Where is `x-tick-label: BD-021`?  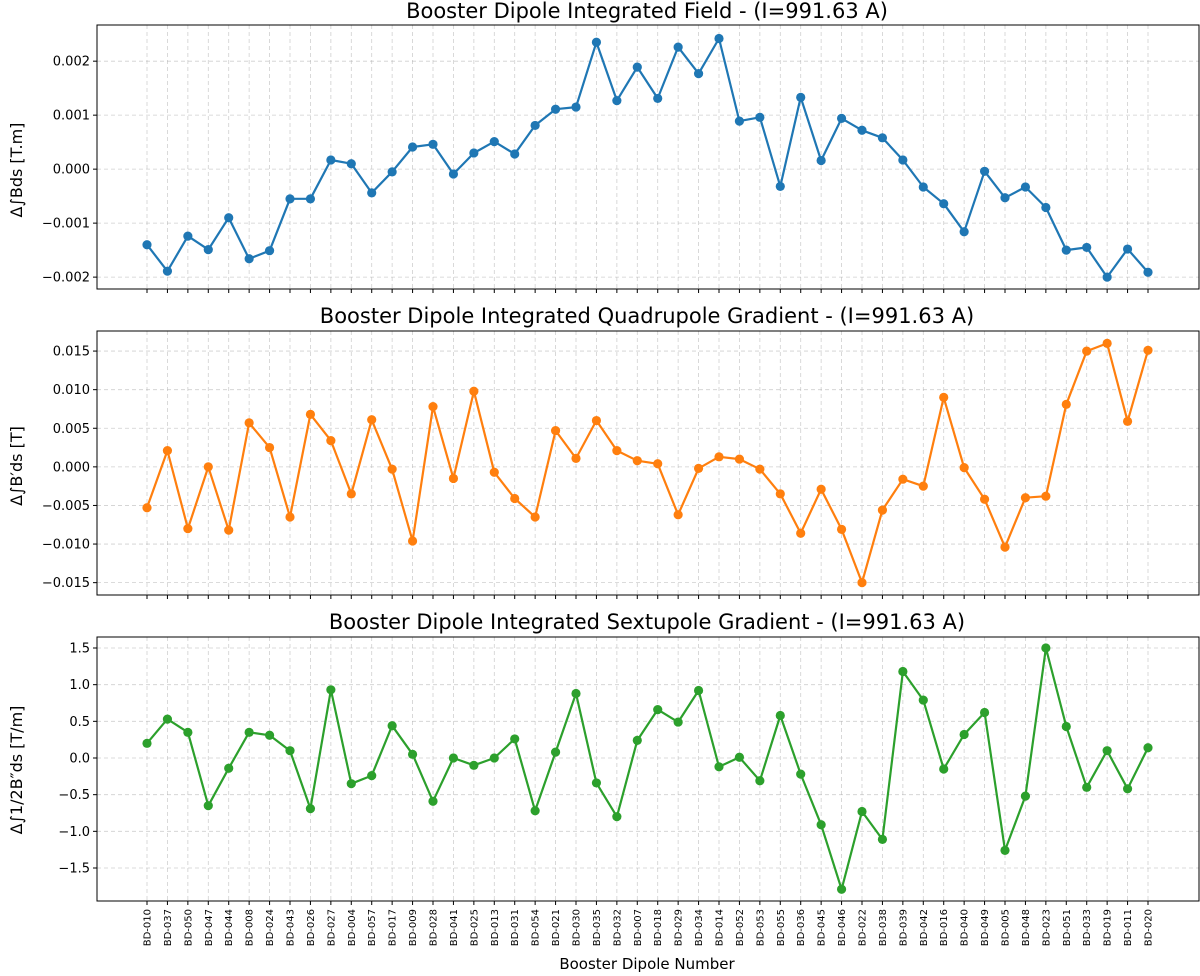
x-tick-label: BD-021 is located at coordinates (556, 927).